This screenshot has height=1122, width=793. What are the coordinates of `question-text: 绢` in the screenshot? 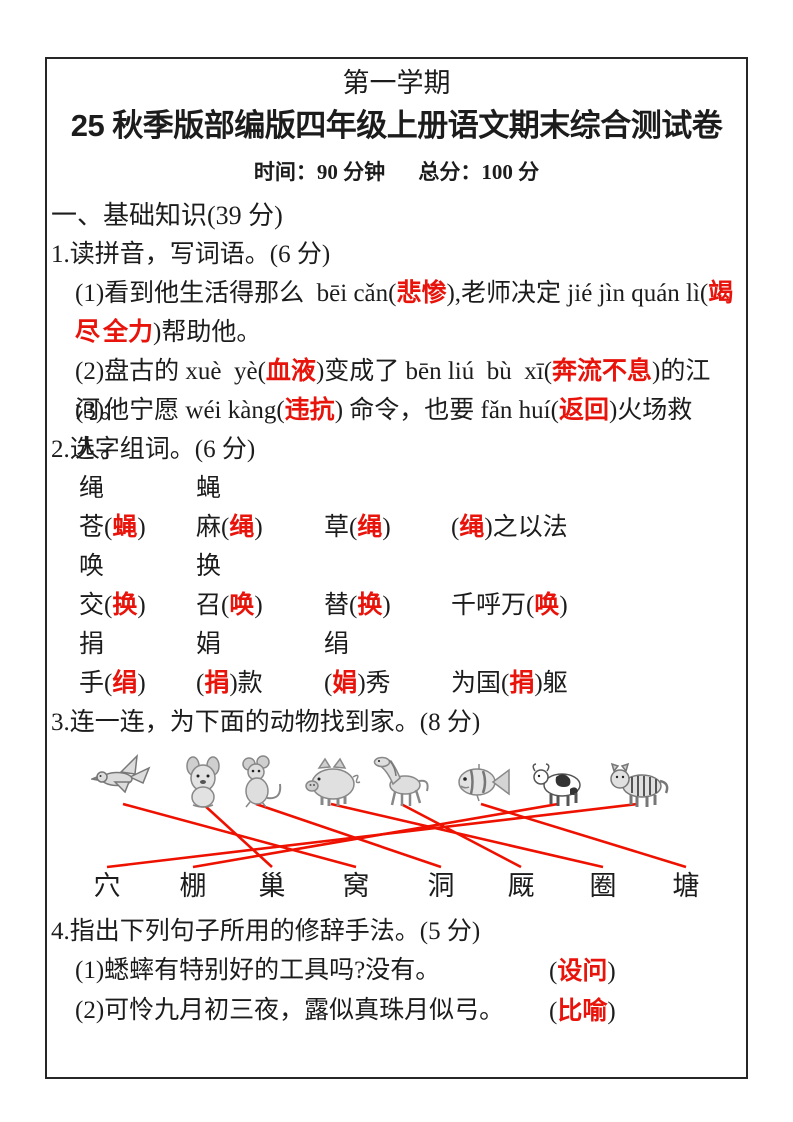 It's located at (337, 644).